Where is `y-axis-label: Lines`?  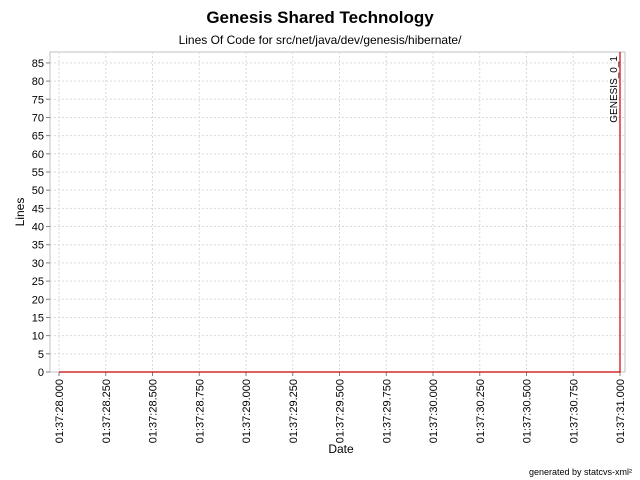
y-axis-label: Lines is located at coordinates (20, 212).